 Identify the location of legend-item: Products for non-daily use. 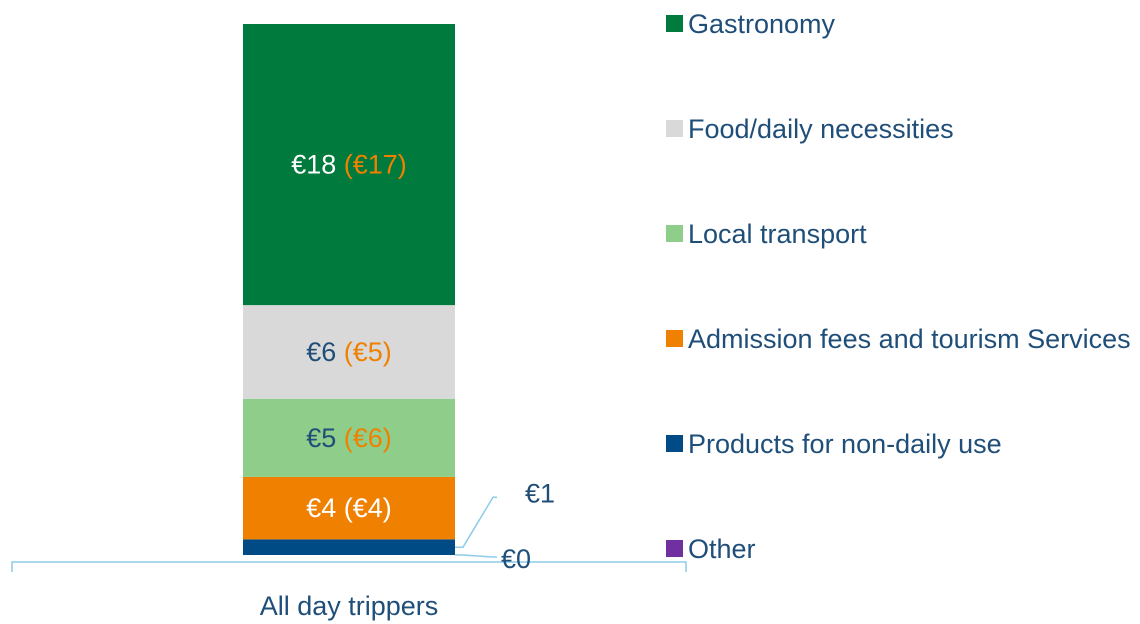
(901, 444).